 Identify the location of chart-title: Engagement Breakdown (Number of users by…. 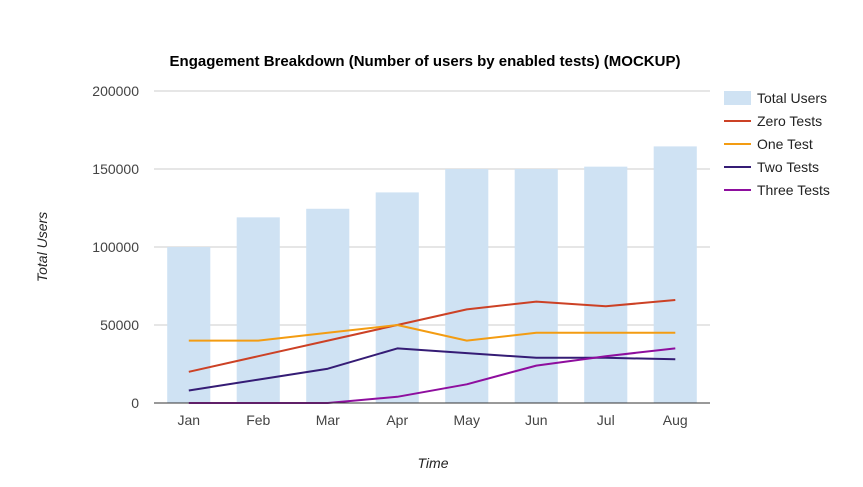
(425, 61).